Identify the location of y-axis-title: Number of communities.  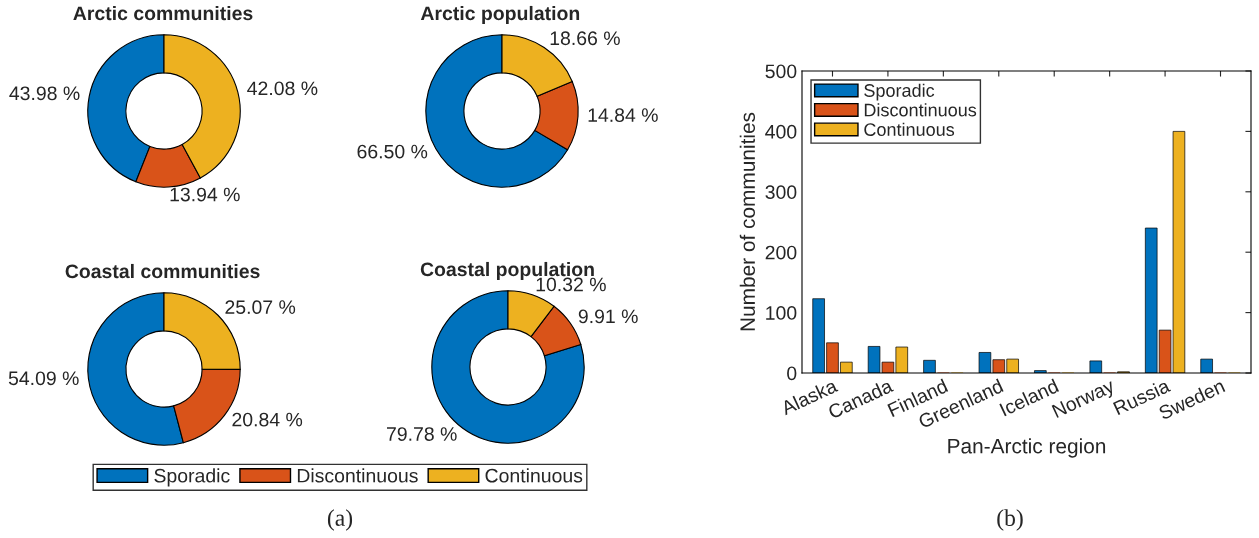
(747, 221).